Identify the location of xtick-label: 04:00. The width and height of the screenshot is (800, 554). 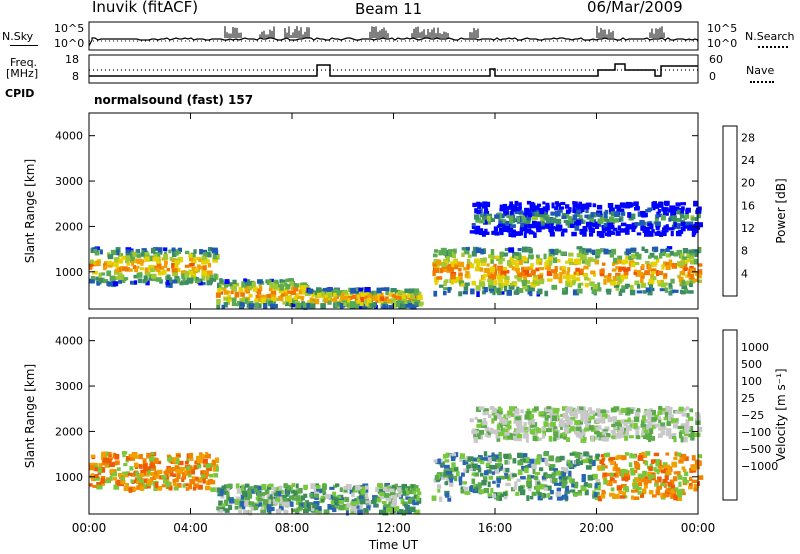
(190, 528).